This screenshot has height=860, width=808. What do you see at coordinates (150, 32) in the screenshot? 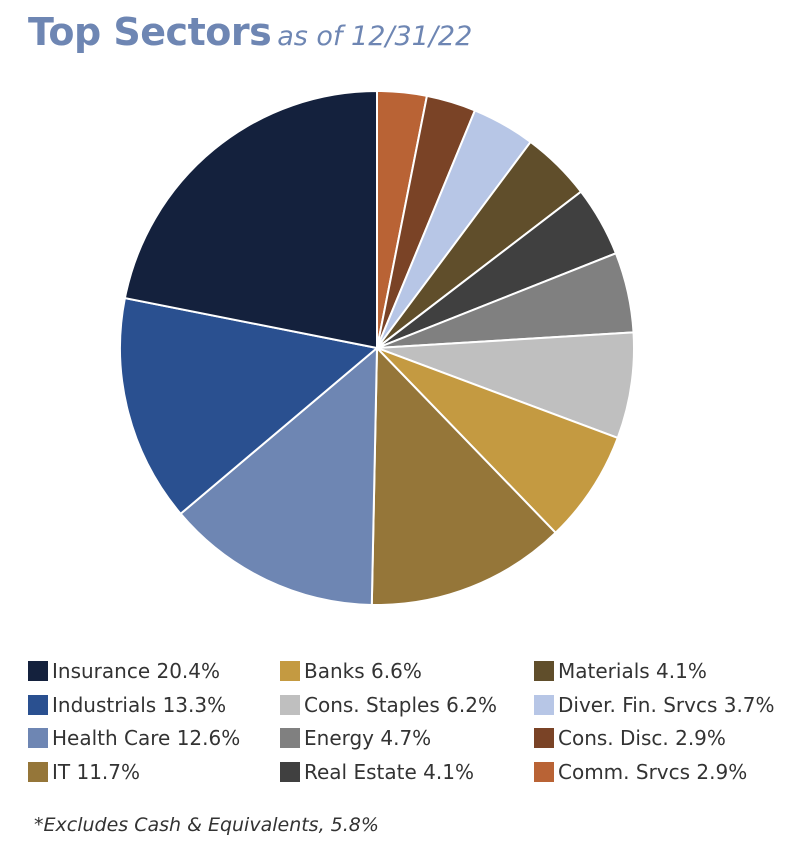
I see `chart-title: Top Sectors` at bounding box center [150, 32].